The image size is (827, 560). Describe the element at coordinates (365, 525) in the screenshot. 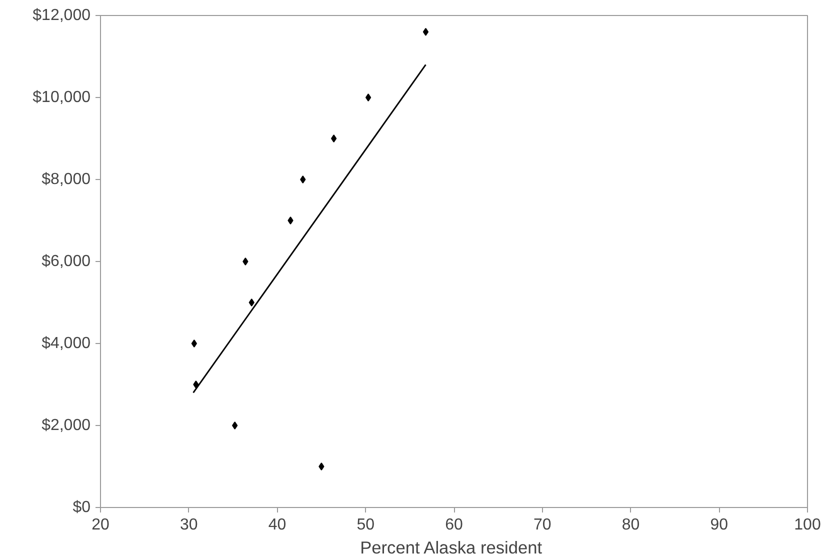

I see `x-tick-label: 50` at that location.